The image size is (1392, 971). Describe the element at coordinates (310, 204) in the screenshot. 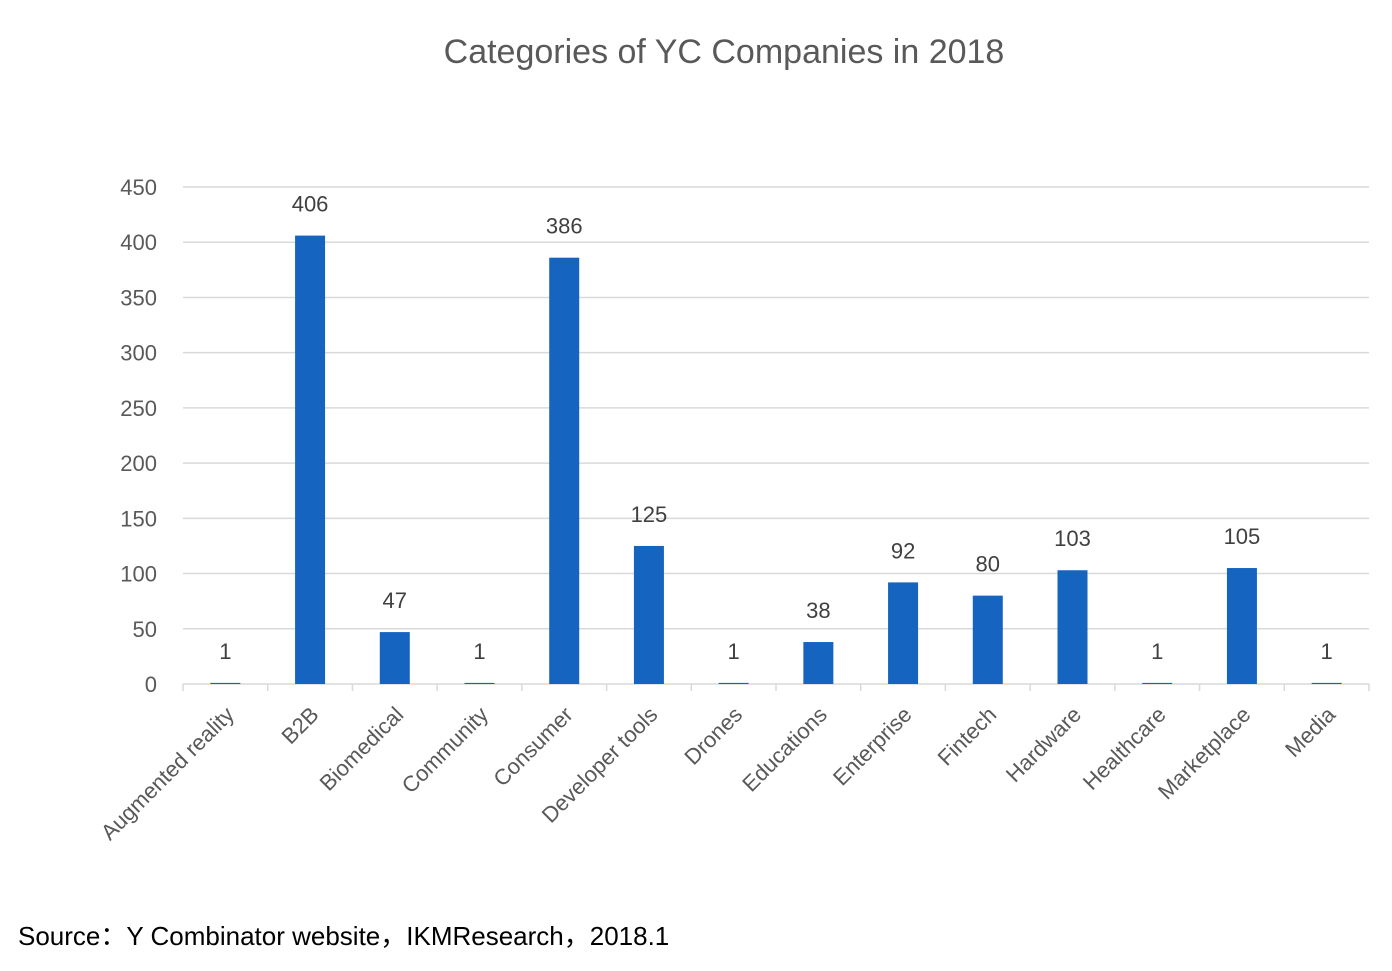

I see `data-label-1: 406` at that location.